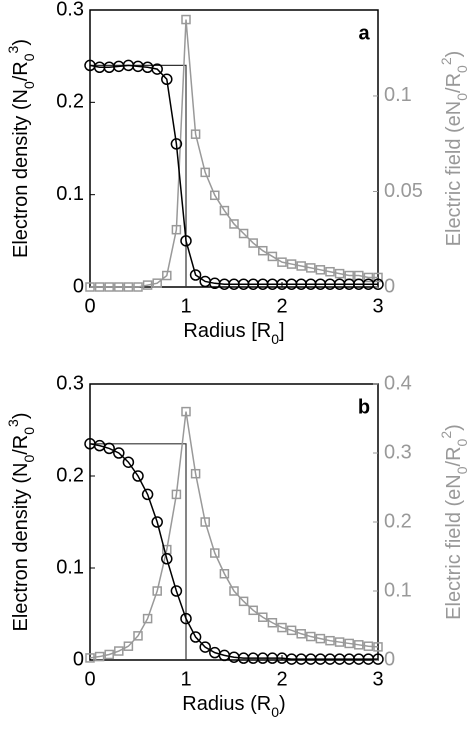  What do you see at coordinates (78, 286) in the screenshot?
I see `y-tick-label: 0` at bounding box center [78, 286].